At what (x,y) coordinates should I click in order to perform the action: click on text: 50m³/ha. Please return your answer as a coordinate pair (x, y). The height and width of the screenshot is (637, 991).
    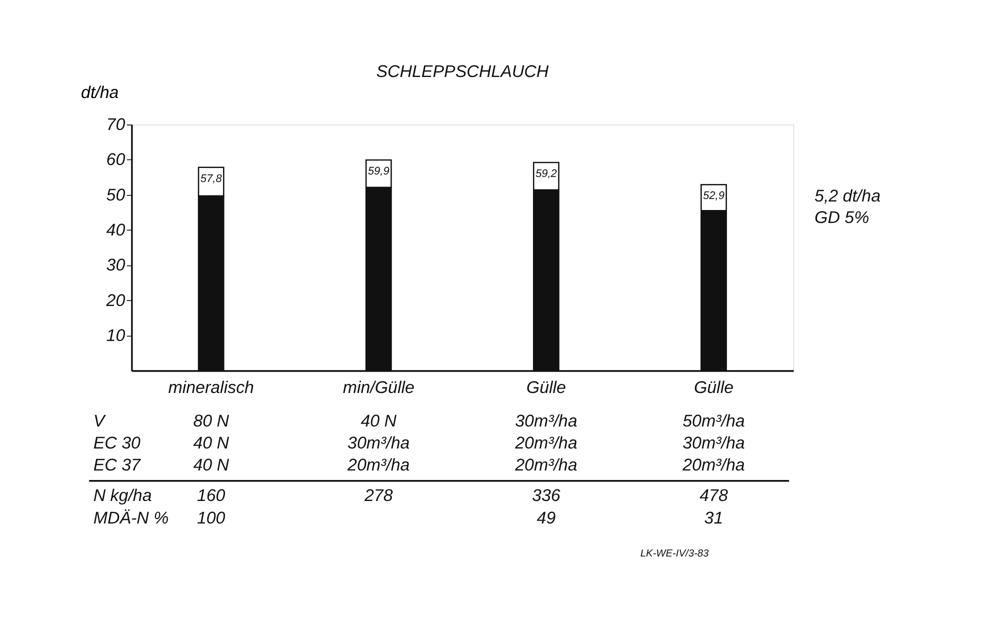
    Looking at the image, I should click on (713, 421).